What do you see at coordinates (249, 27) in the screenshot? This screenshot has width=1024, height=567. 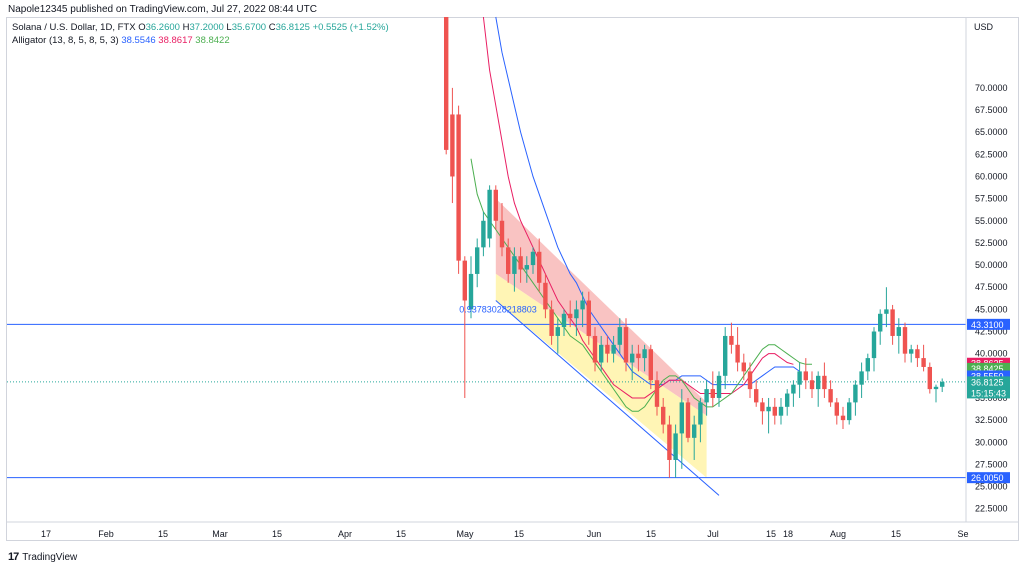 I see `legend-low: 35.6700` at bounding box center [249, 27].